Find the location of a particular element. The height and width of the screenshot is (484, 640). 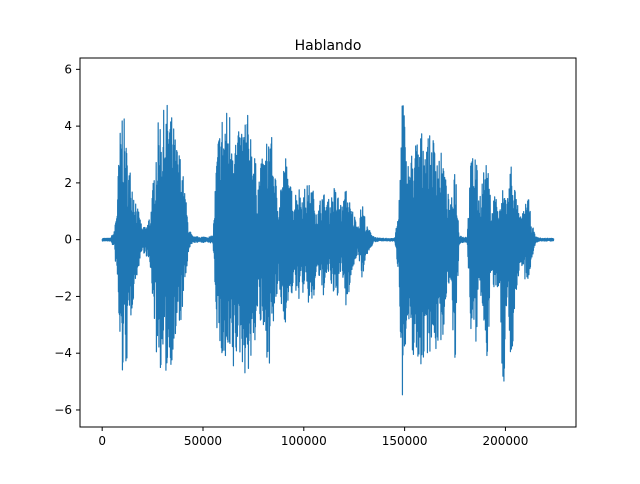

x-tick-label: 100000 is located at coordinates (304, 441).